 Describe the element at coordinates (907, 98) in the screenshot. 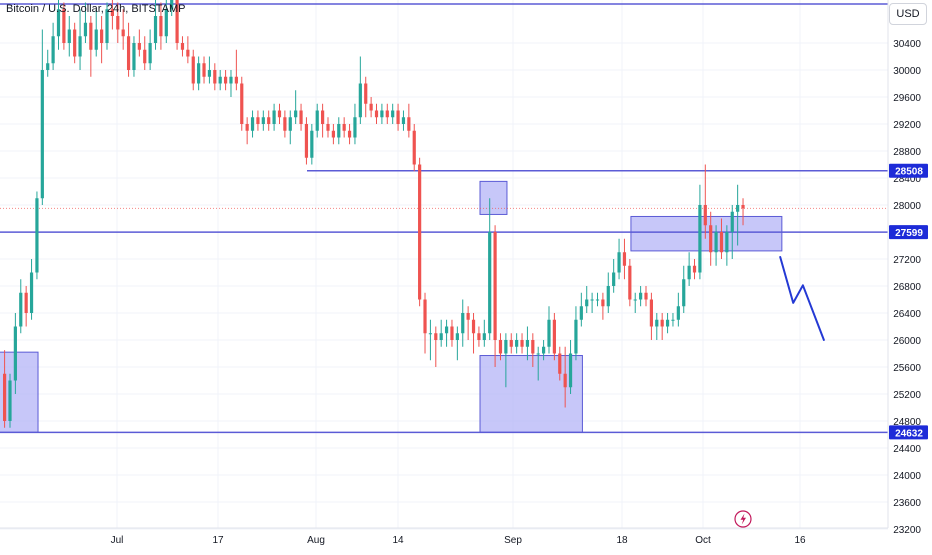

I see `price-tick-label: 29600` at that location.